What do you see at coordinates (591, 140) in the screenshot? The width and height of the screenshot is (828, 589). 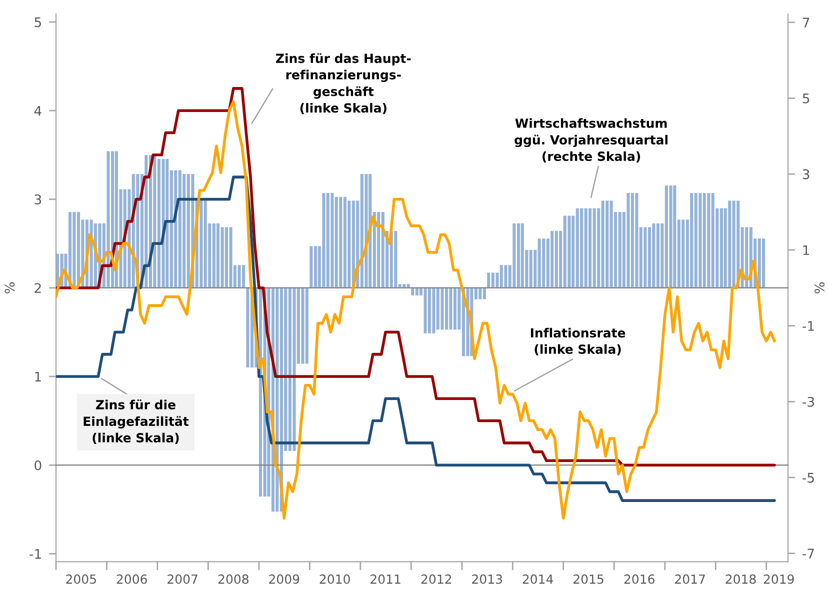 I see `series-label: Wirtschaftswachstum ggü. Vorjahresquartal (rechte Skala)` at bounding box center [591, 140].